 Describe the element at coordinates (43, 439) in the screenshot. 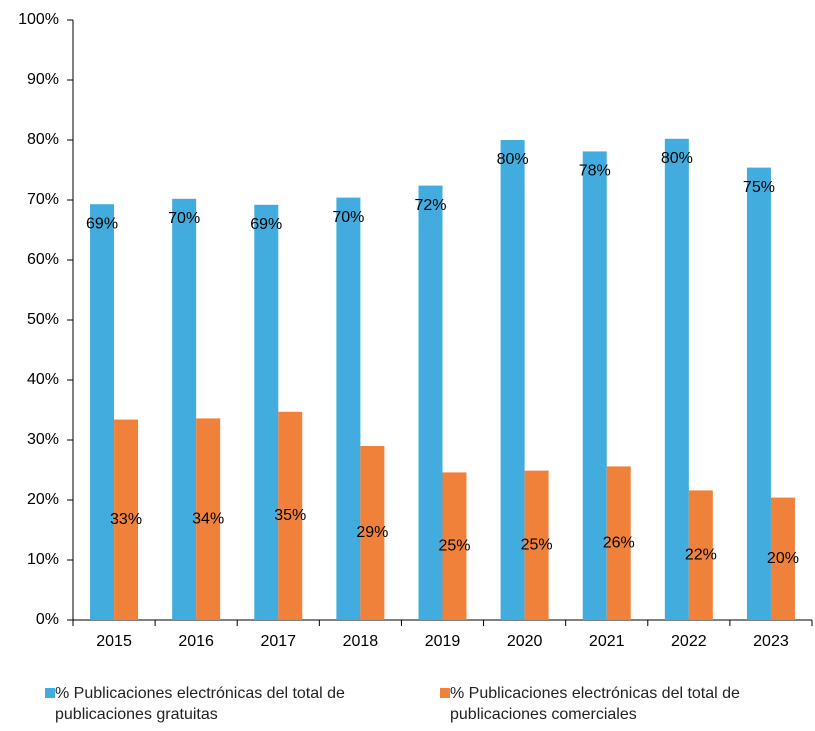

I see `y-tick-label: 30%` at that location.